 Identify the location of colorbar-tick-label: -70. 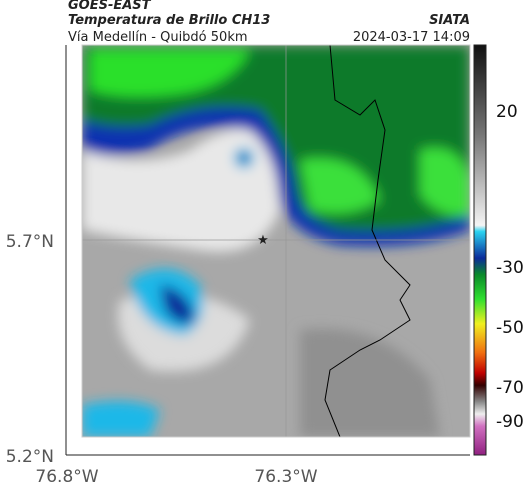
(510, 388).